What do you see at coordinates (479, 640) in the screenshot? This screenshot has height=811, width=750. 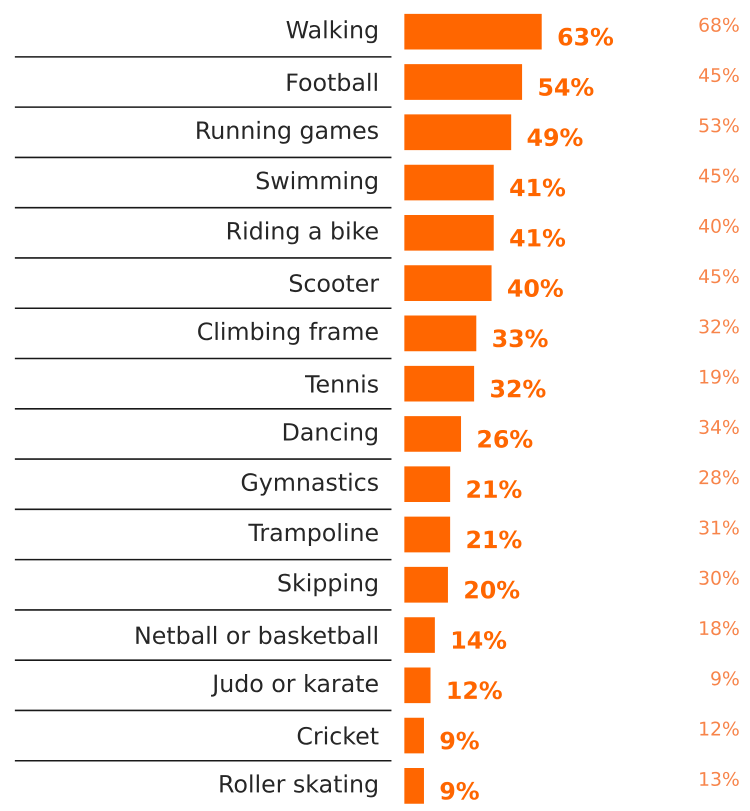 I see `data-label: 14%` at bounding box center [479, 640].